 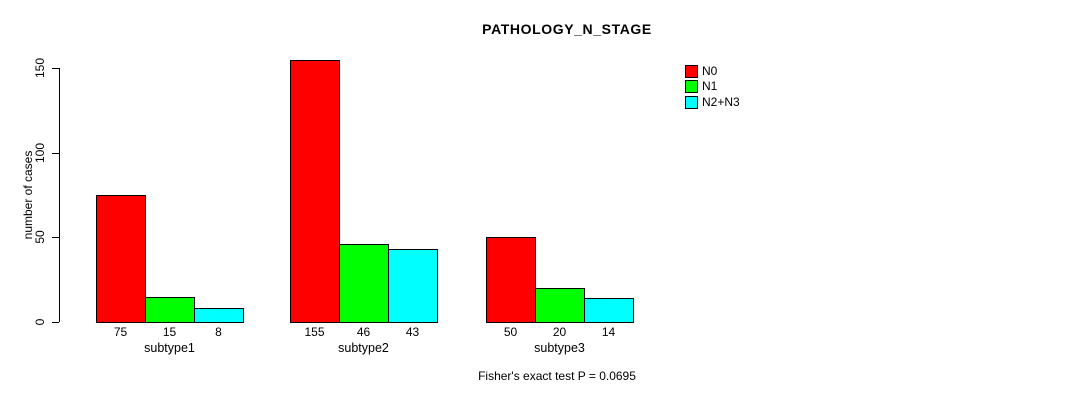 I want to click on bar-value-label: 14, so click(x=608, y=331).